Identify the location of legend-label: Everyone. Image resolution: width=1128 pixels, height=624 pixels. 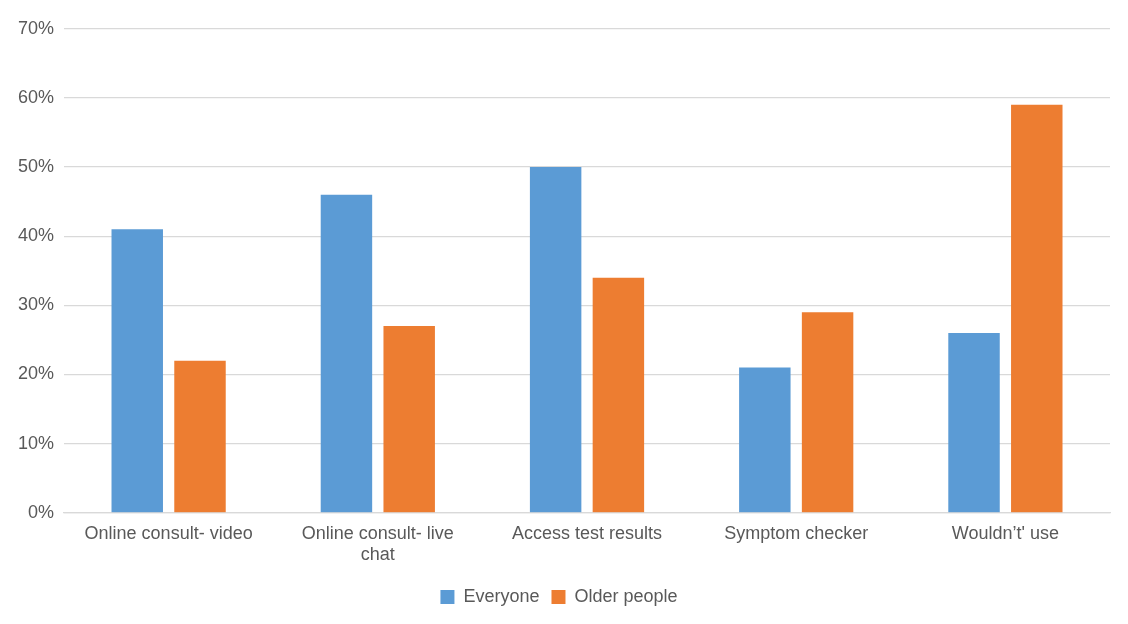
(501, 595).